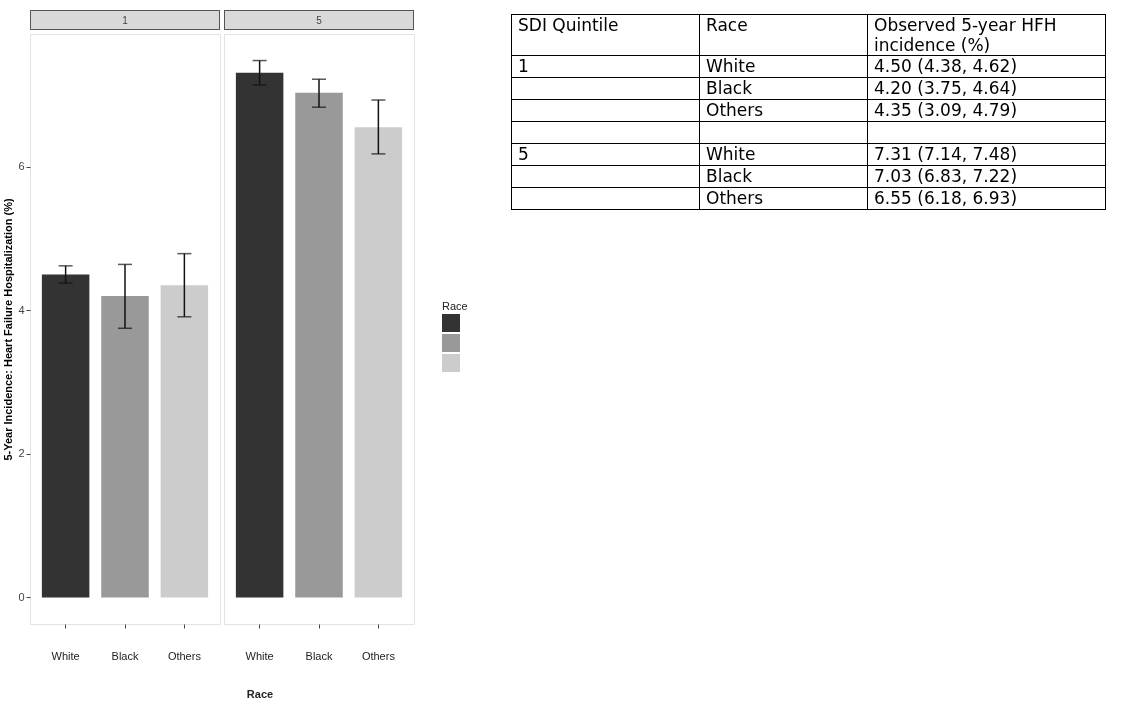 The width and height of the screenshot is (1143, 705). I want to click on text: 4.20 (3.75, 4.64), so click(986, 88).